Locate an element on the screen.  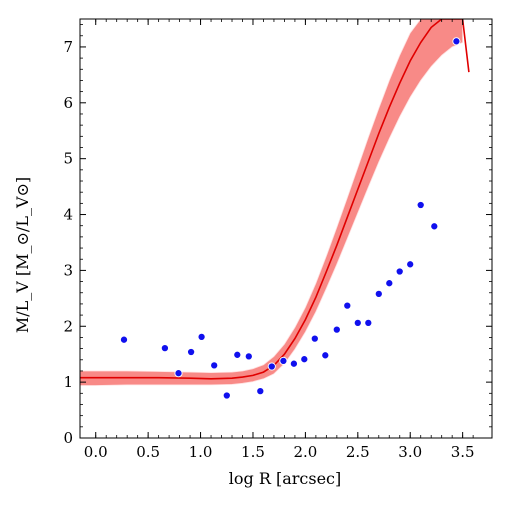
y-tick-label: 6 is located at coordinates (68, 103).